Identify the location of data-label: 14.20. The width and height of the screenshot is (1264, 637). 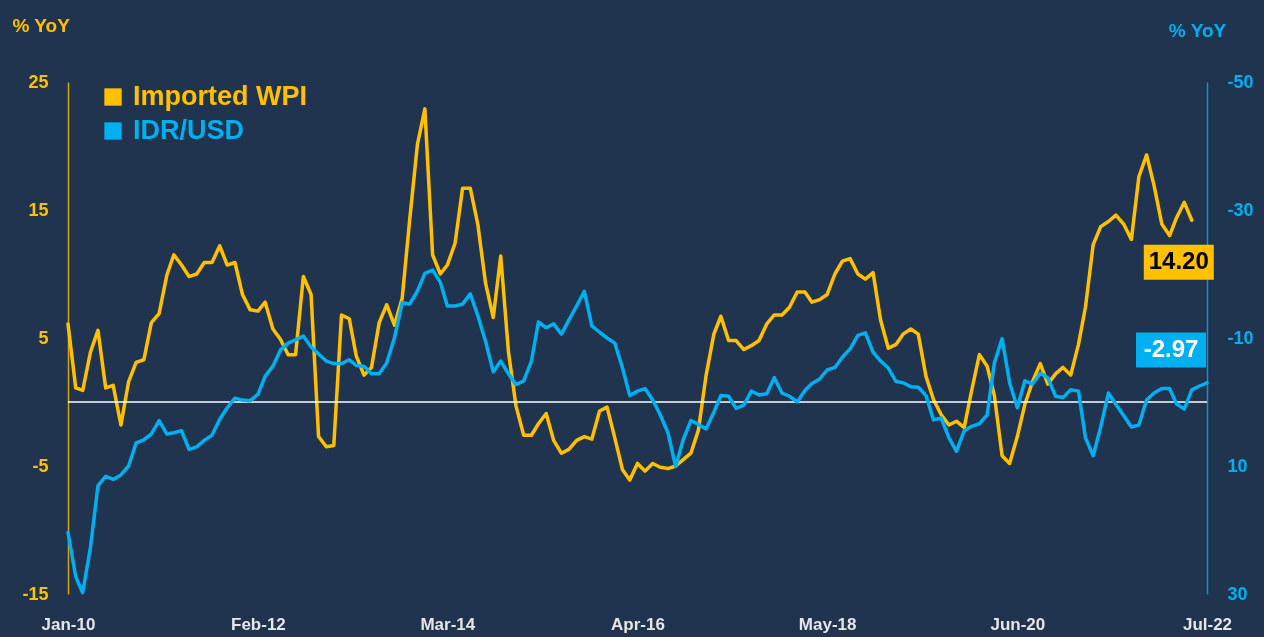
(1178, 261).